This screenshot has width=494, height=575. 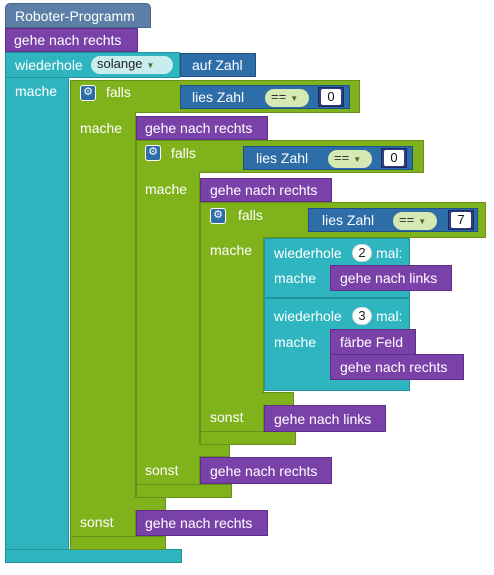 I want to click on paint-field-label: färbe Feld, so click(x=372, y=342).